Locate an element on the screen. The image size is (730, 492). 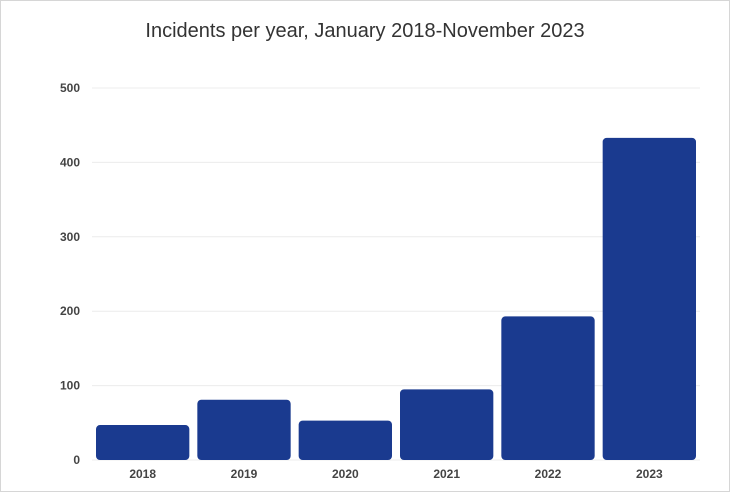
bar-2020 is located at coordinates (345, 440).